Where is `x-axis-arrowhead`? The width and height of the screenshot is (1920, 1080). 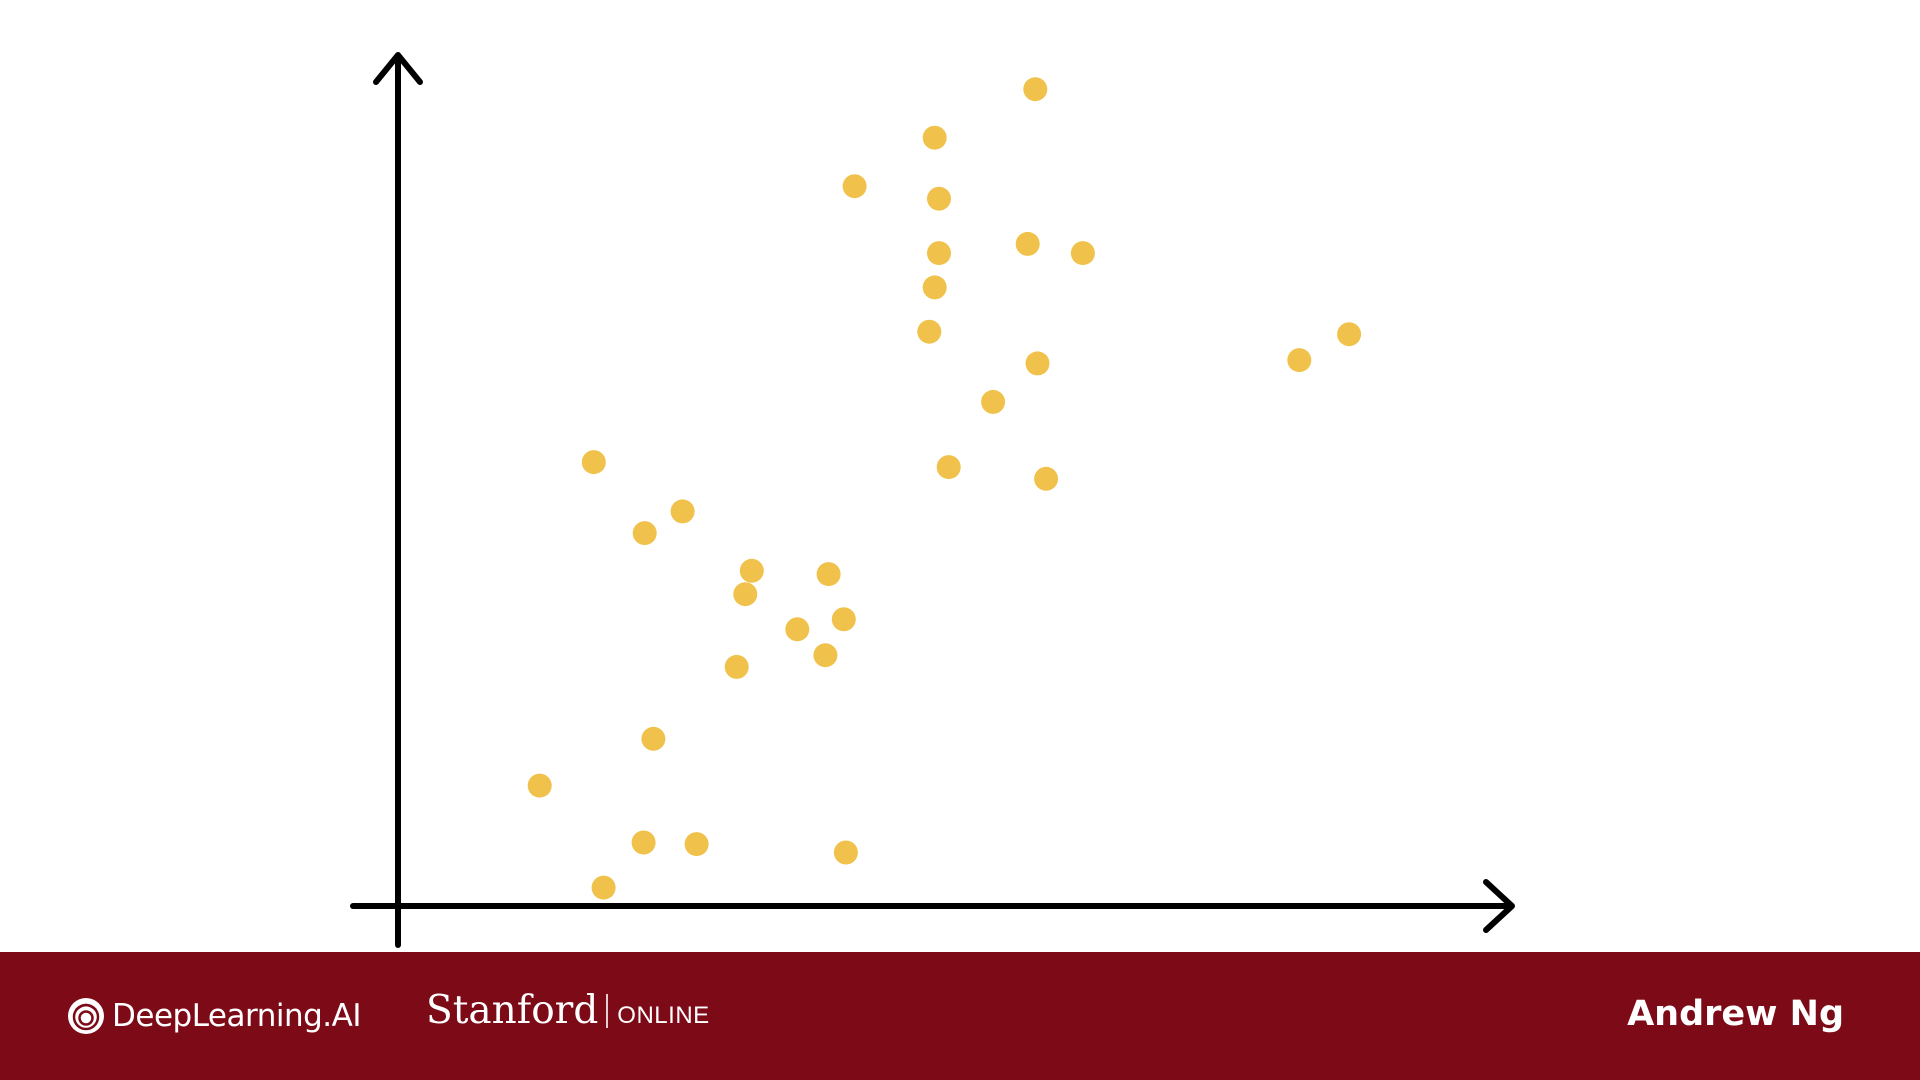 x-axis-arrowhead is located at coordinates (1499, 906).